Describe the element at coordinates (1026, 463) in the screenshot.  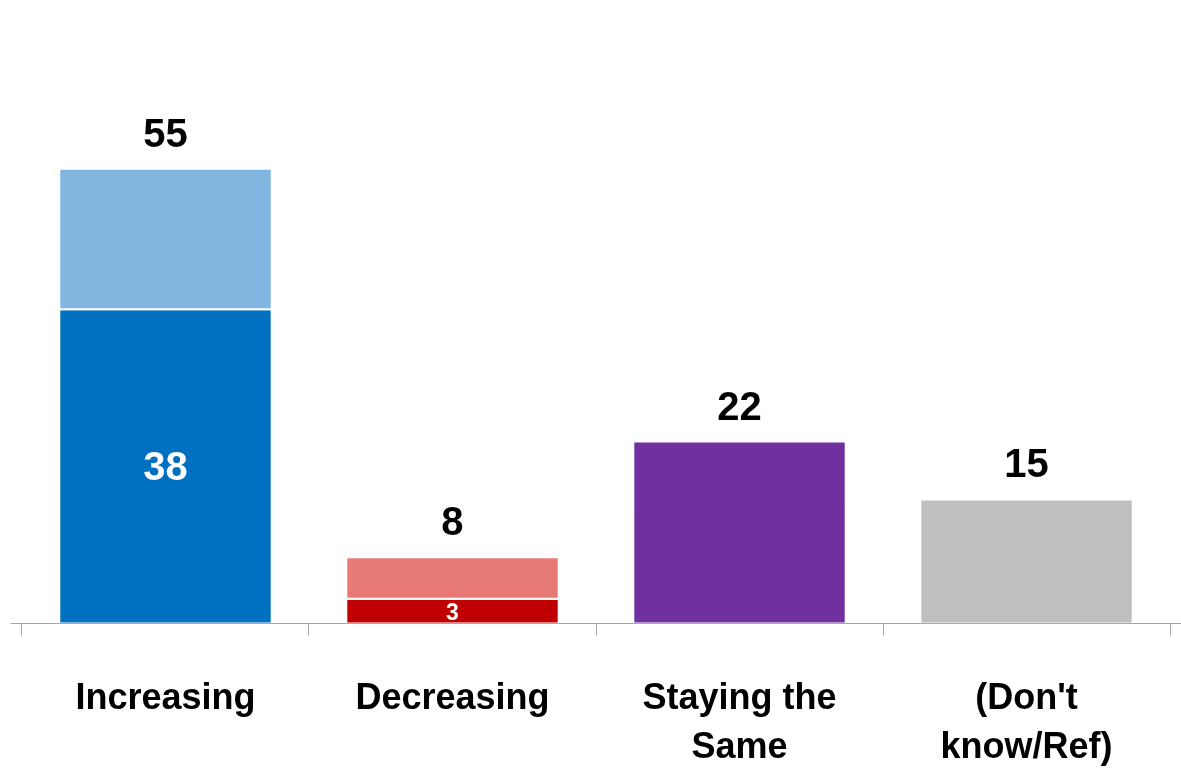
I see `total-label: 15` at that location.